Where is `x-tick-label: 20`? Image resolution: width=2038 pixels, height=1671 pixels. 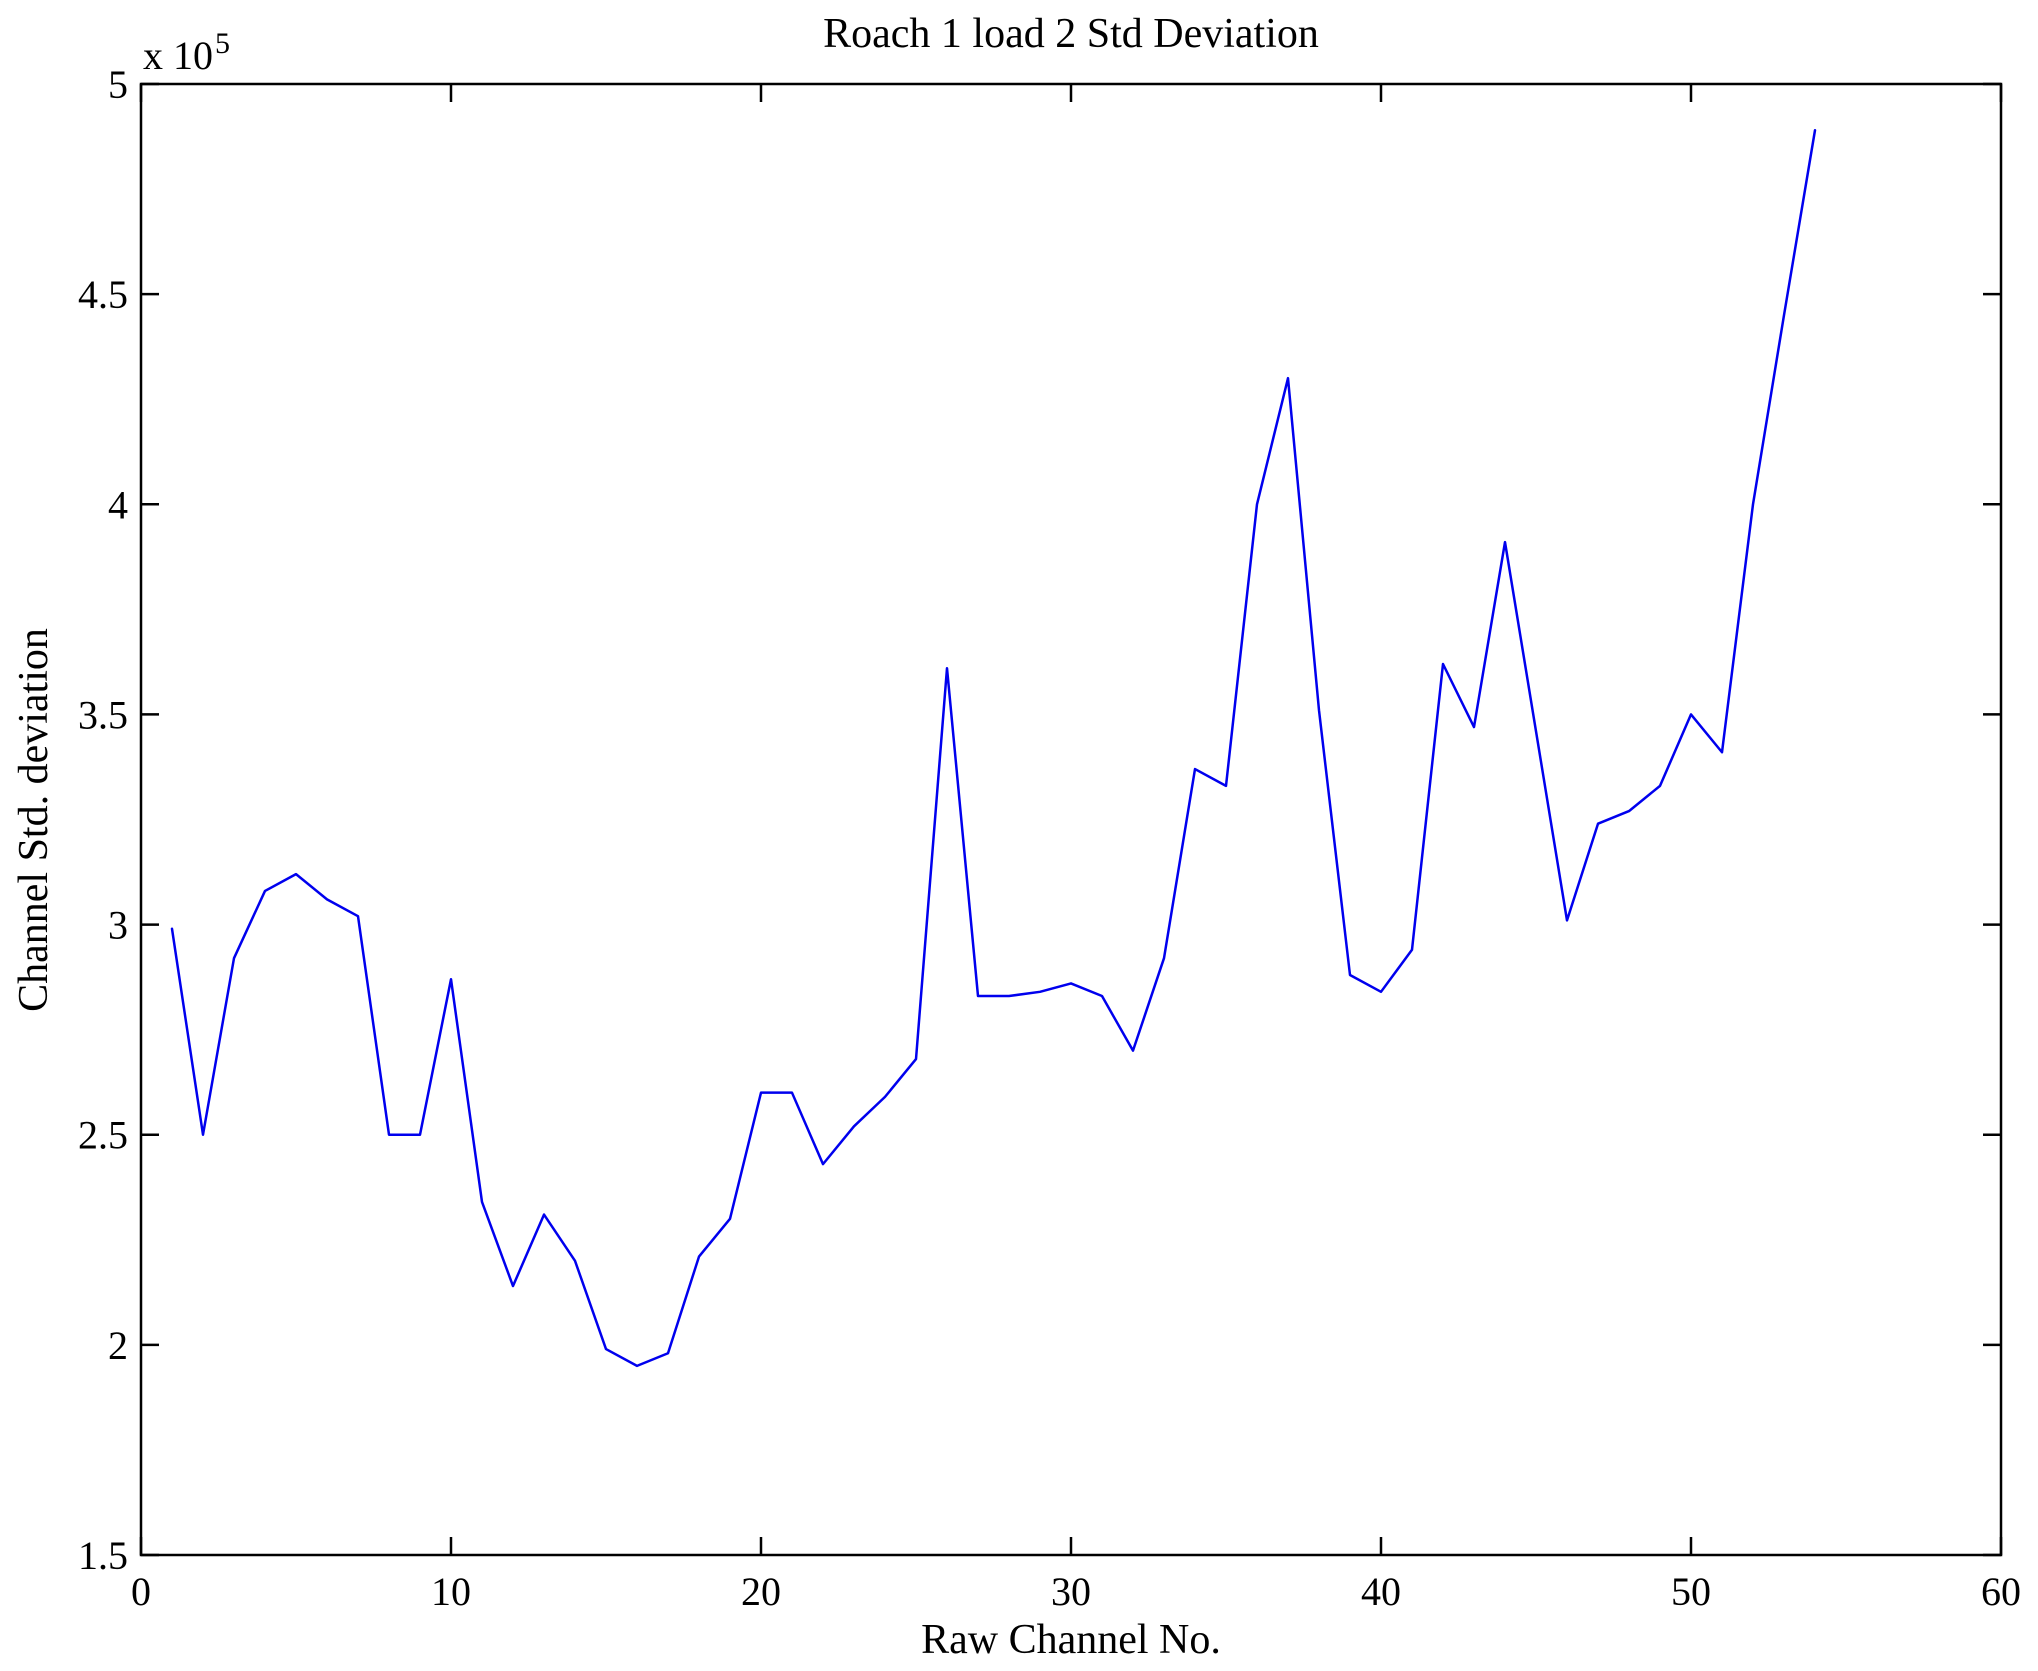 x-tick-label: 20 is located at coordinates (761, 1591).